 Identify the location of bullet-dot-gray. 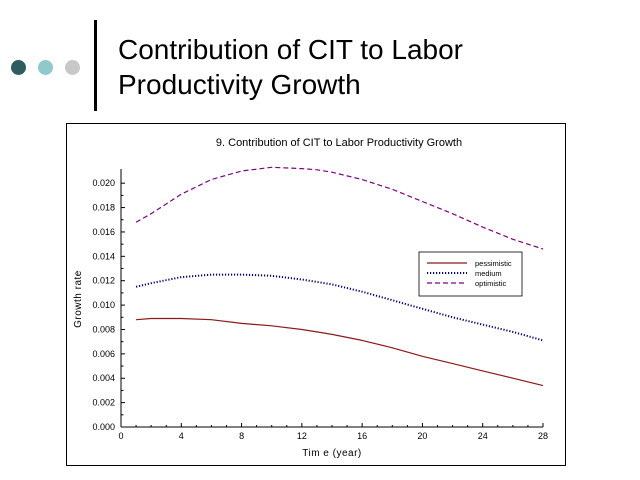
(72, 67).